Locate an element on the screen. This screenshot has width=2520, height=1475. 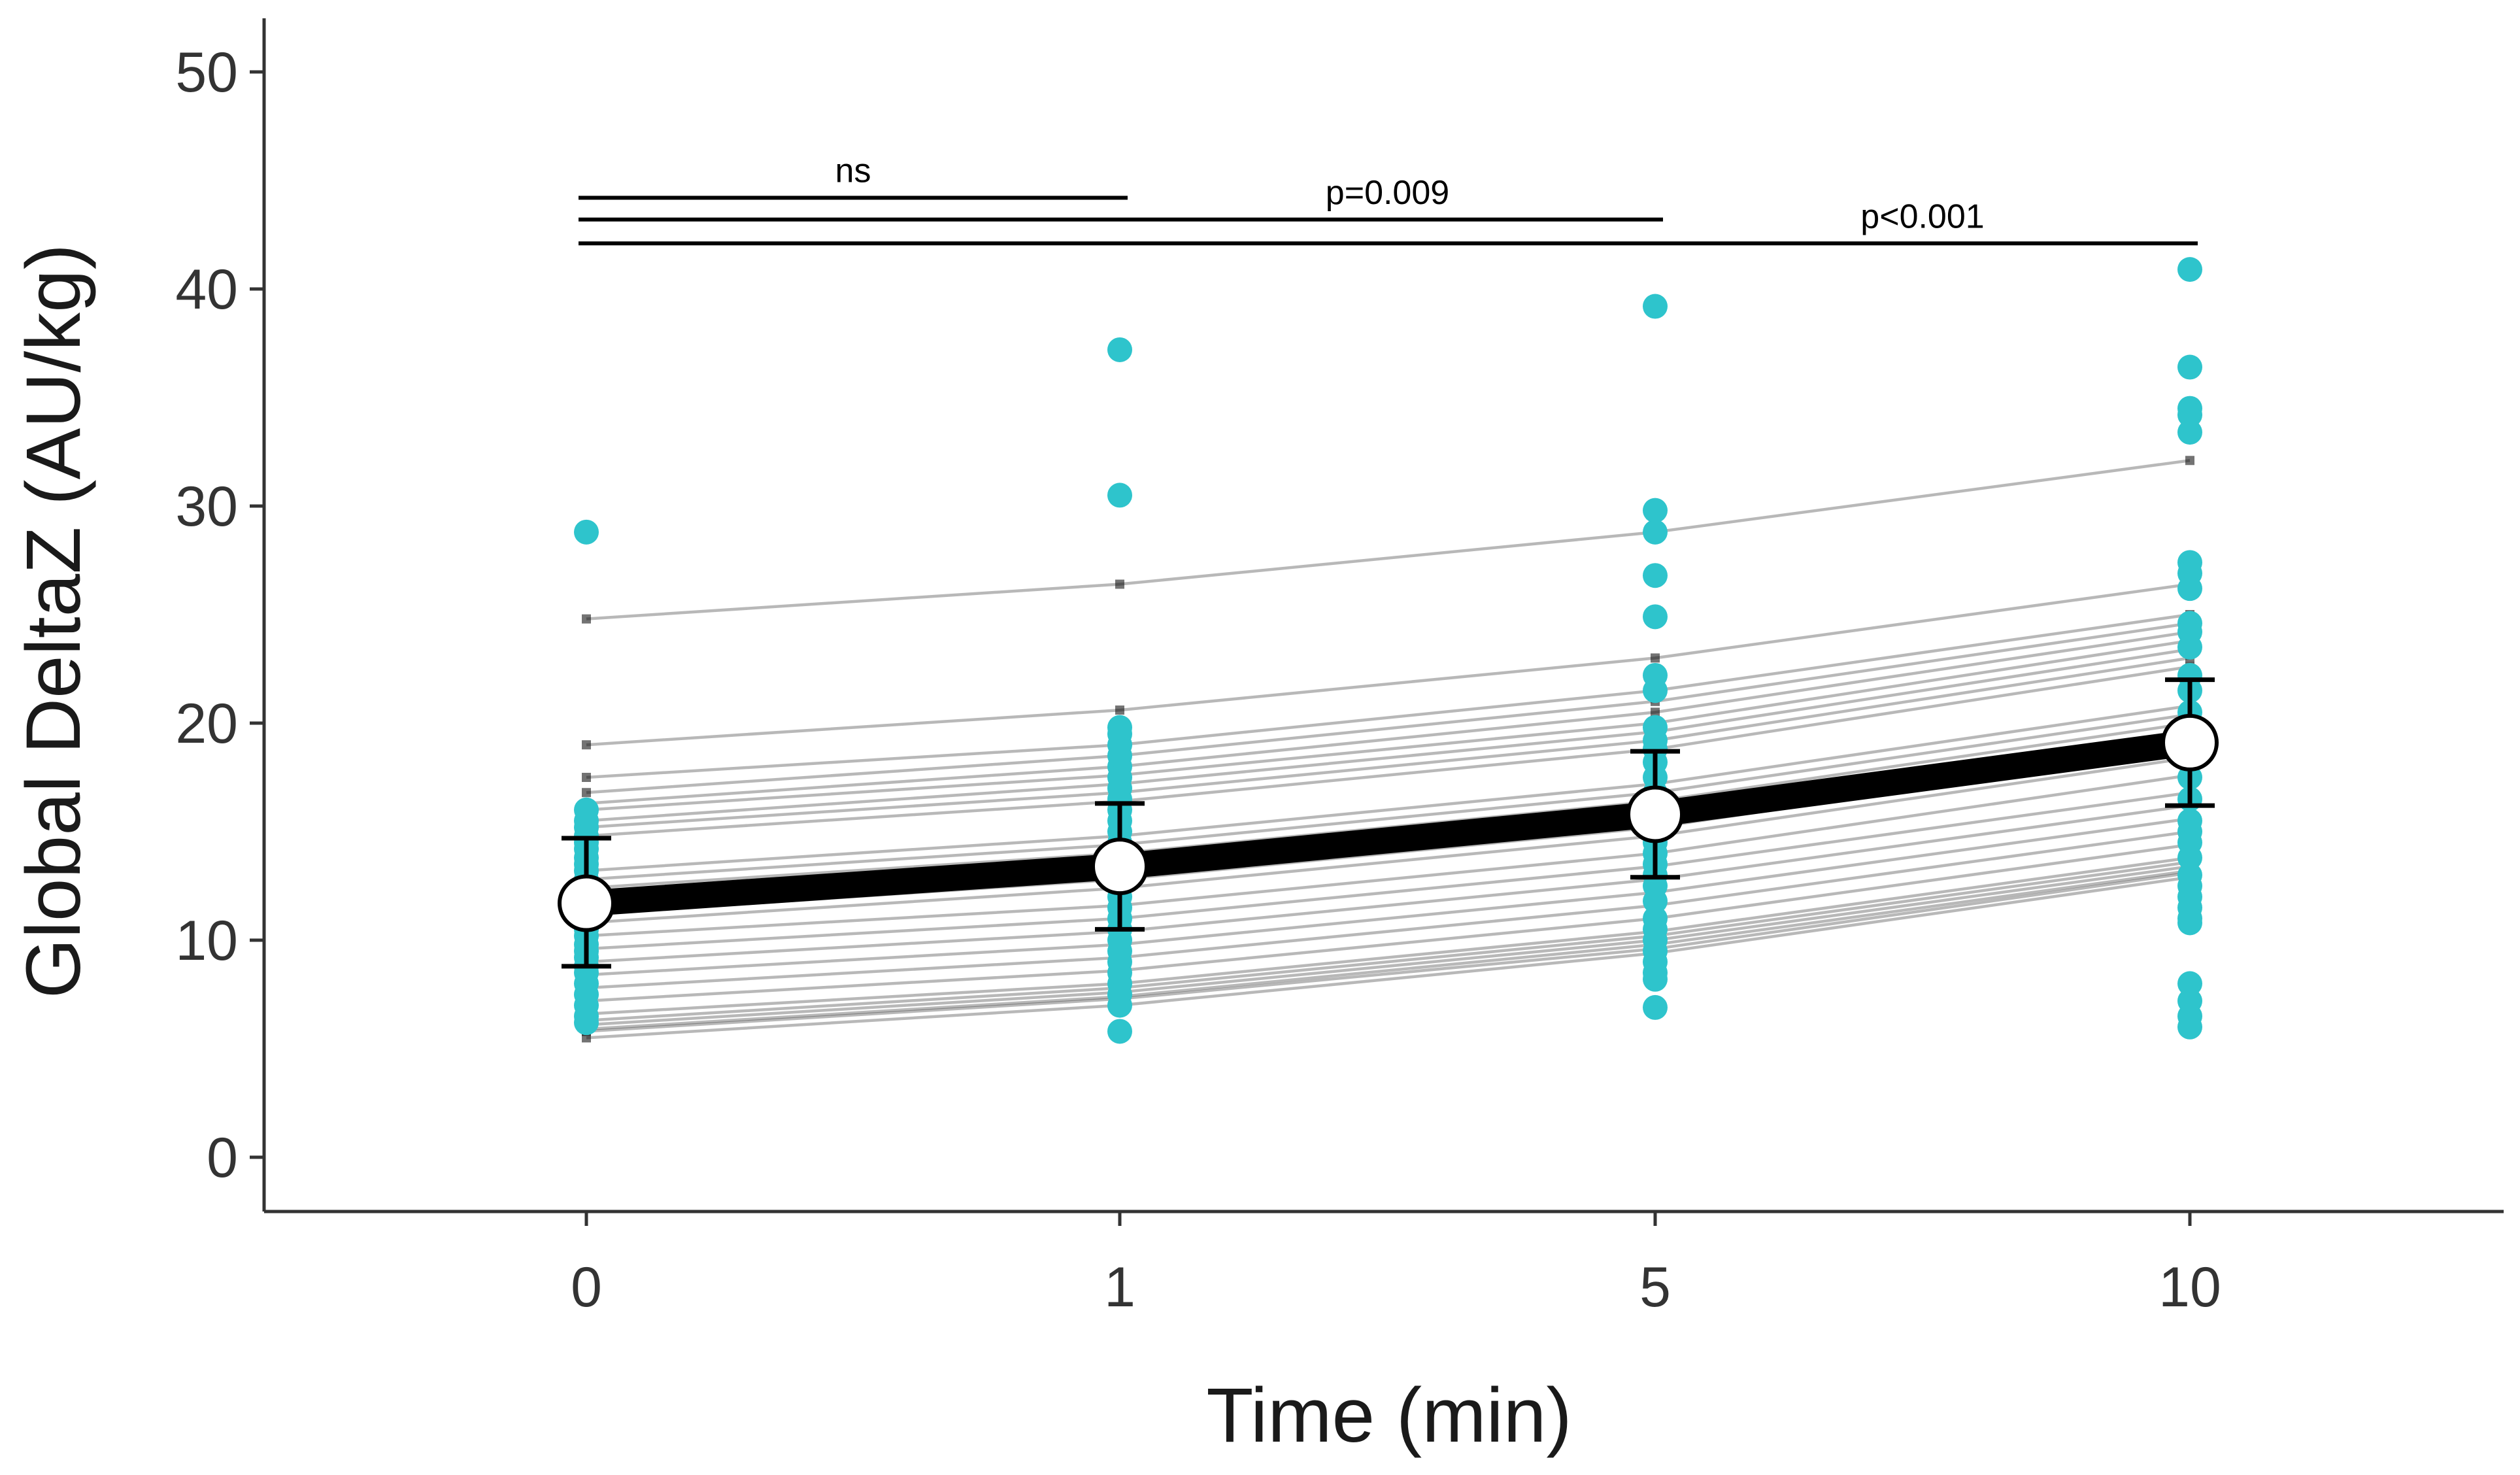
x-axis-title: Time (min) is located at coordinates (1388, 1416).